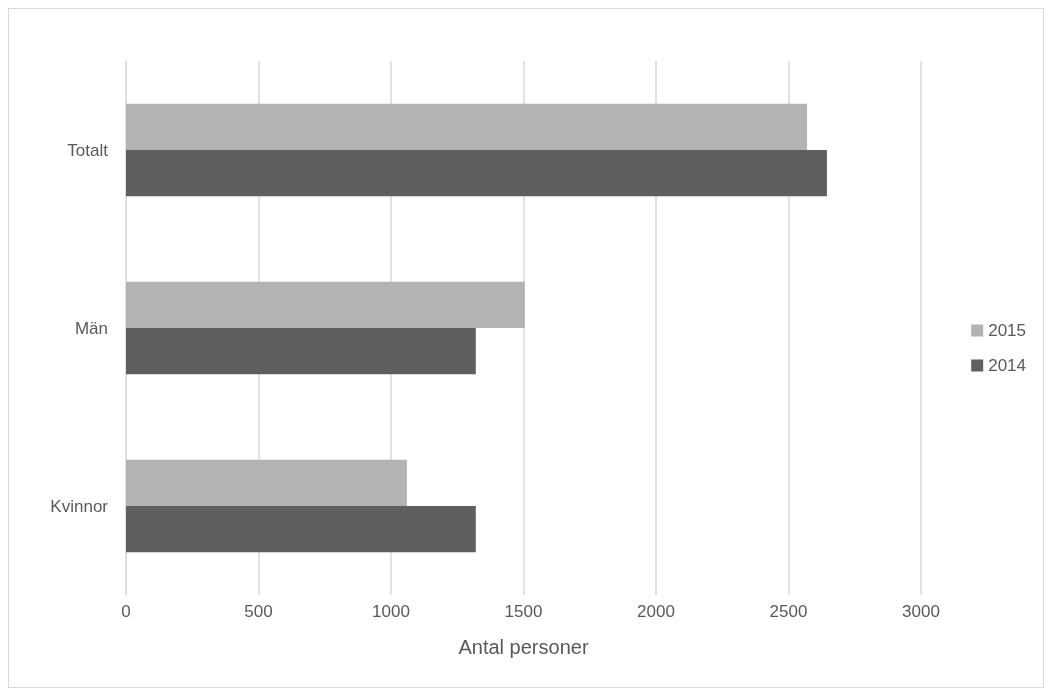 This screenshot has width=1056, height=698. Describe the element at coordinates (921, 611) in the screenshot. I see `x-tick-label: 3000` at that location.